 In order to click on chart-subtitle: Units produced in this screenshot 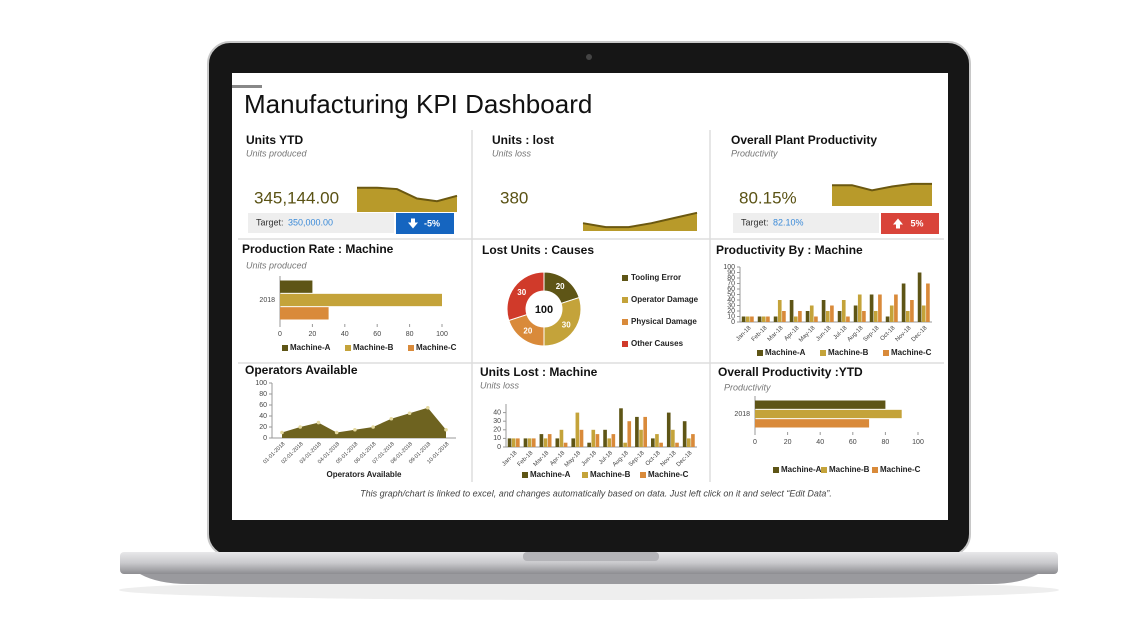, I will do `click(277, 265)`.